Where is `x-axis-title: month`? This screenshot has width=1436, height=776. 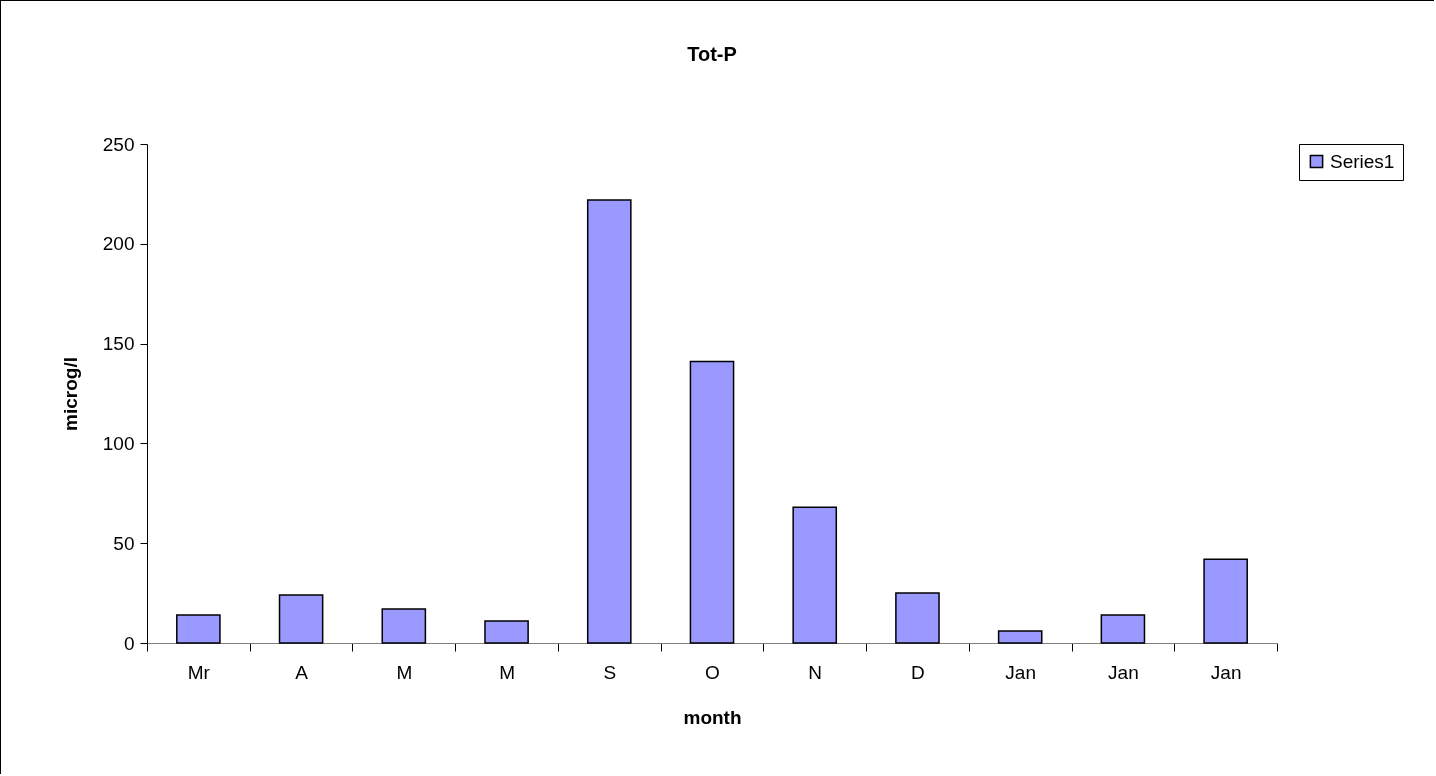 x-axis-title: month is located at coordinates (712, 717).